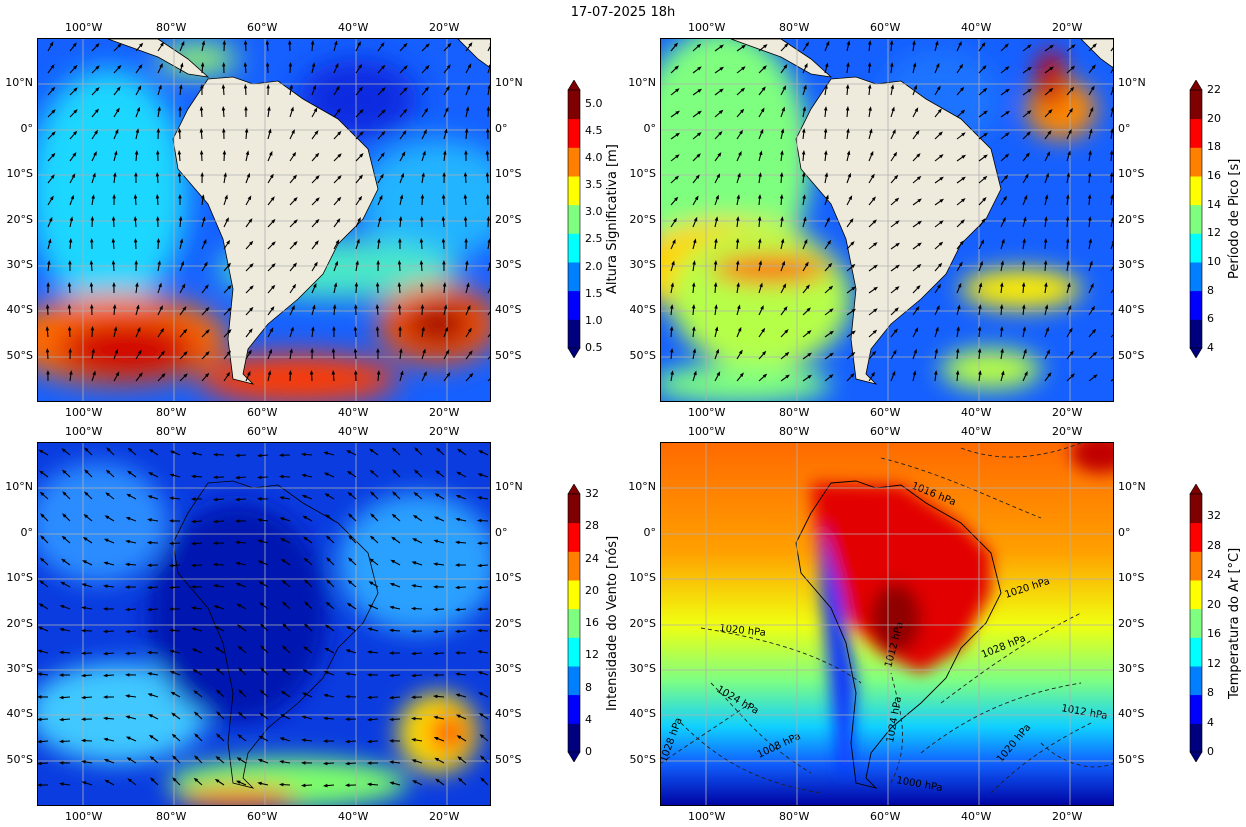 The width and height of the screenshot is (1246, 827). I want to click on colorbar-tick-label: 4, so click(1210, 722).